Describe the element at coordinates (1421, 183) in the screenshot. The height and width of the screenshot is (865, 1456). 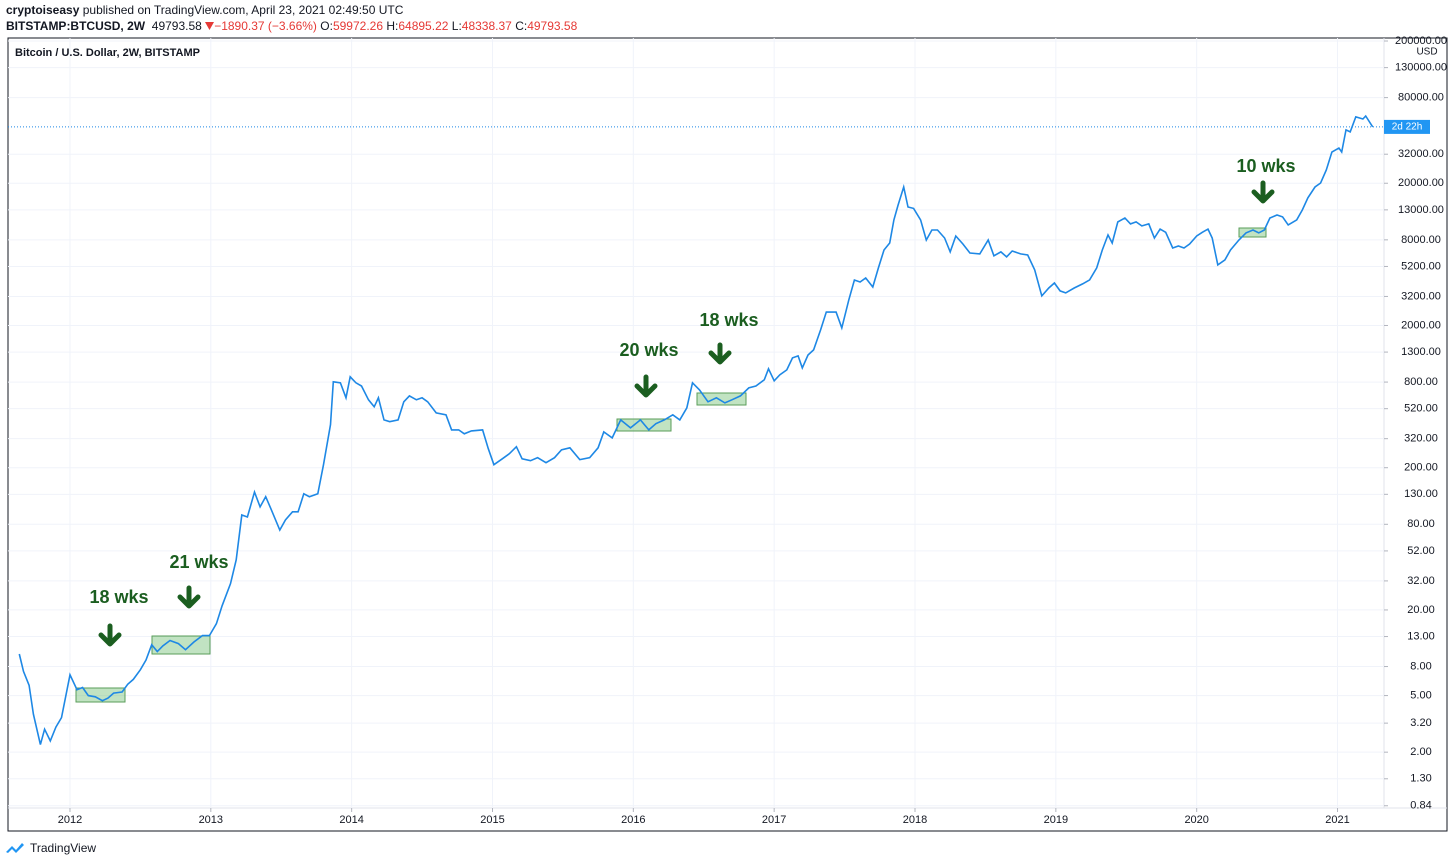
I see `y-tick-label: 20000.00` at that location.